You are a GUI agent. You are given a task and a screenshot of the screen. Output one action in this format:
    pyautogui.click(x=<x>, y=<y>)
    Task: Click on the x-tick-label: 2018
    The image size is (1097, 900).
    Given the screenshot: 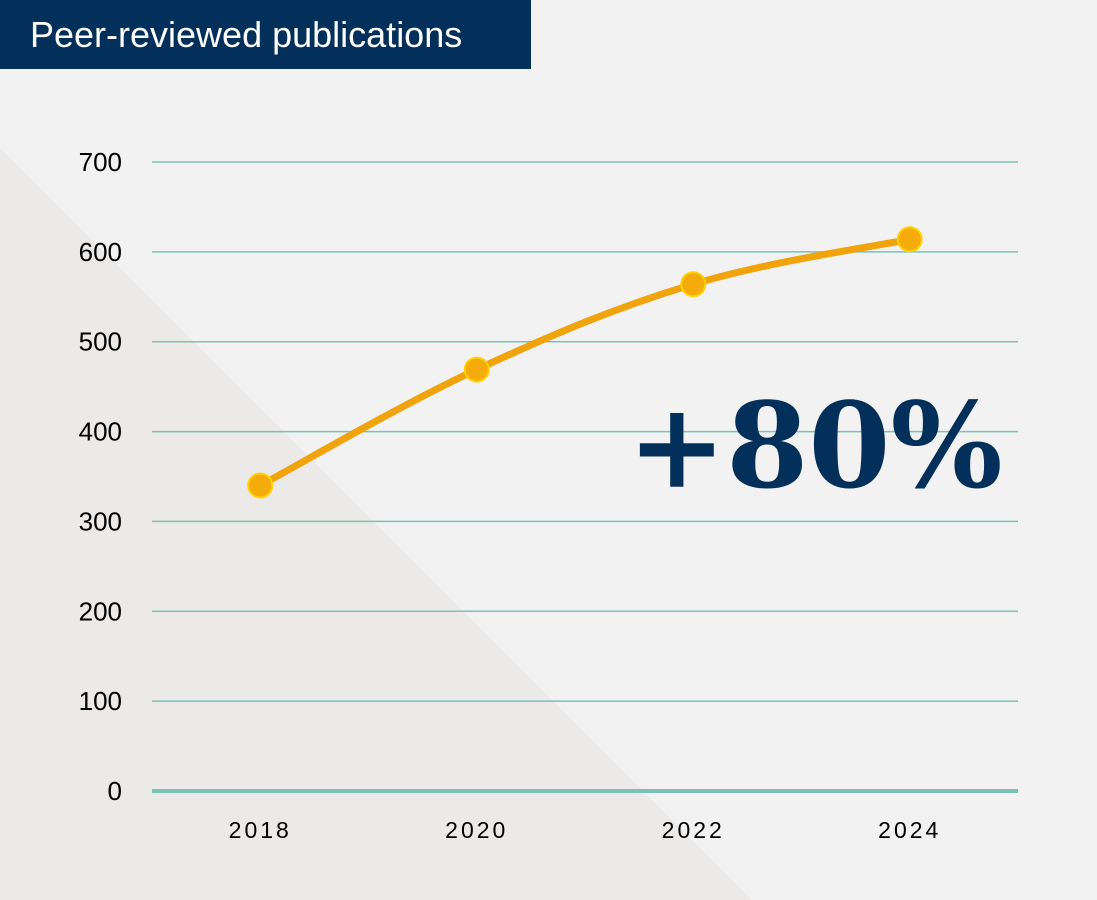 What is the action you would take?
    pyautogui.click(x=260, y=830)
    